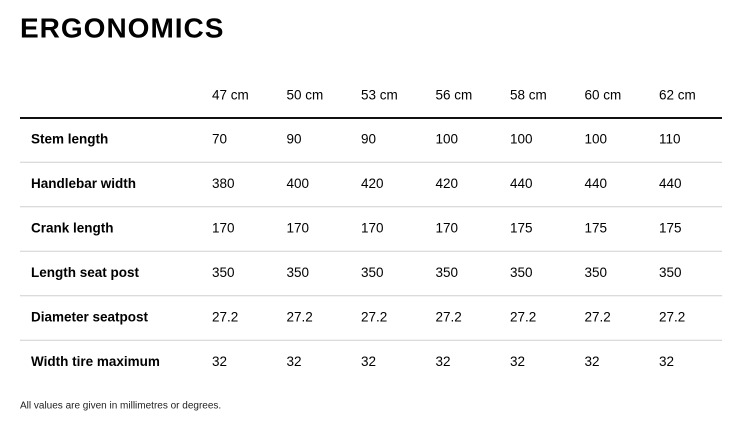 The height and width of the screenshot is (445, 750). What do you see at coordinates (454, 95) in the screenshot?
I see `column-header: 56 cm` at bounding box center [454, 95].